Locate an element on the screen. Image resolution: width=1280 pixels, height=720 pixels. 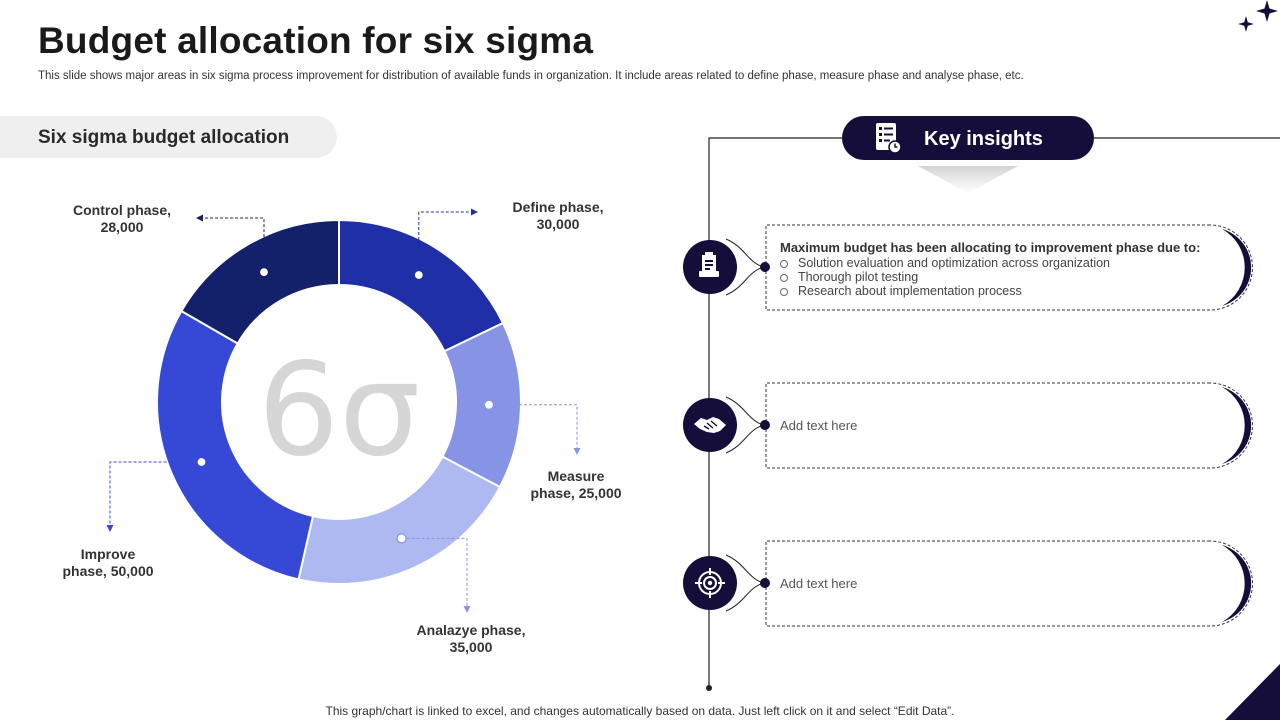
insight-bullet: Research about implementation process is located at coordinates (901, 291).